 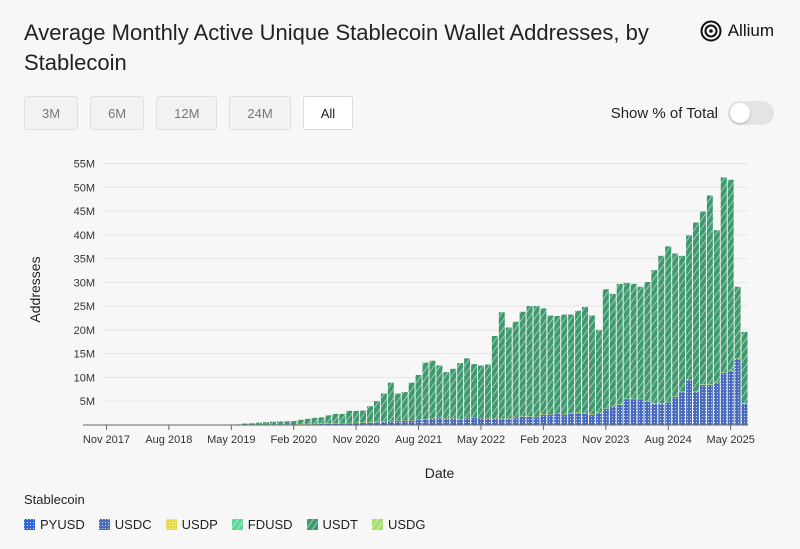 What do you see at coordinates (711, 31) in the screenshot?
I see `allium-logo-icon` at bounding box center [711, 31].